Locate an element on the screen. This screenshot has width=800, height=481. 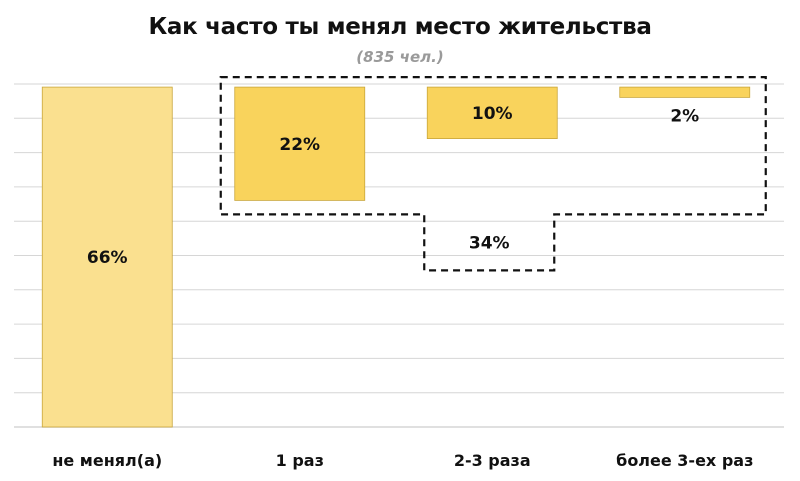
chart-title: Как часто ты менял место жительства is located at coordinates (400, 27).